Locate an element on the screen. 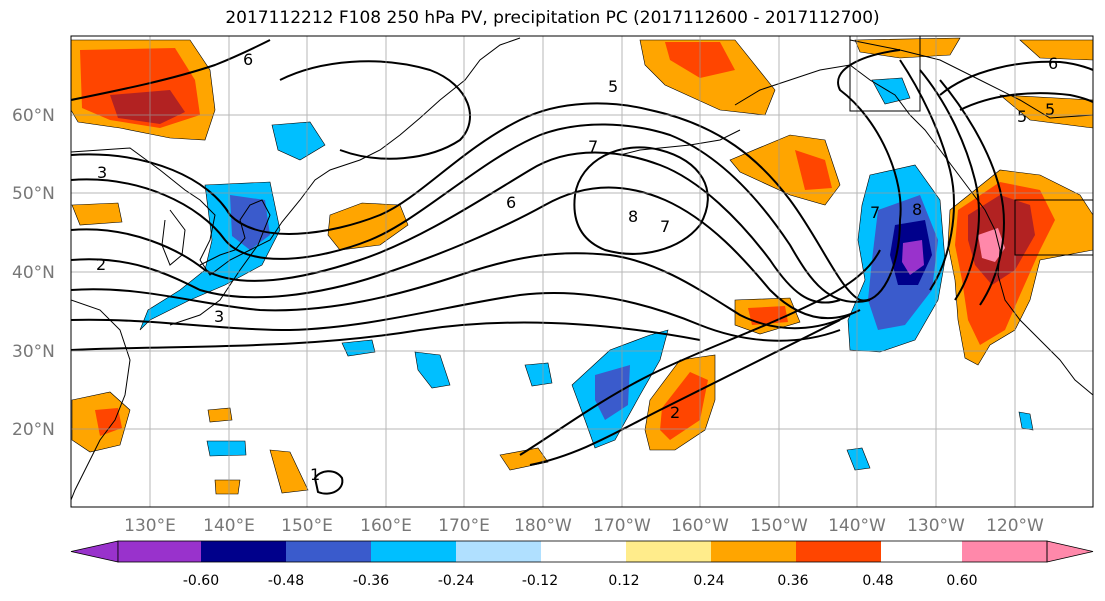 Image resolution: width=1105 pixels, height=601 pixels. colorbar-tick-label: -0.12 is located at coordinates (540, 581).